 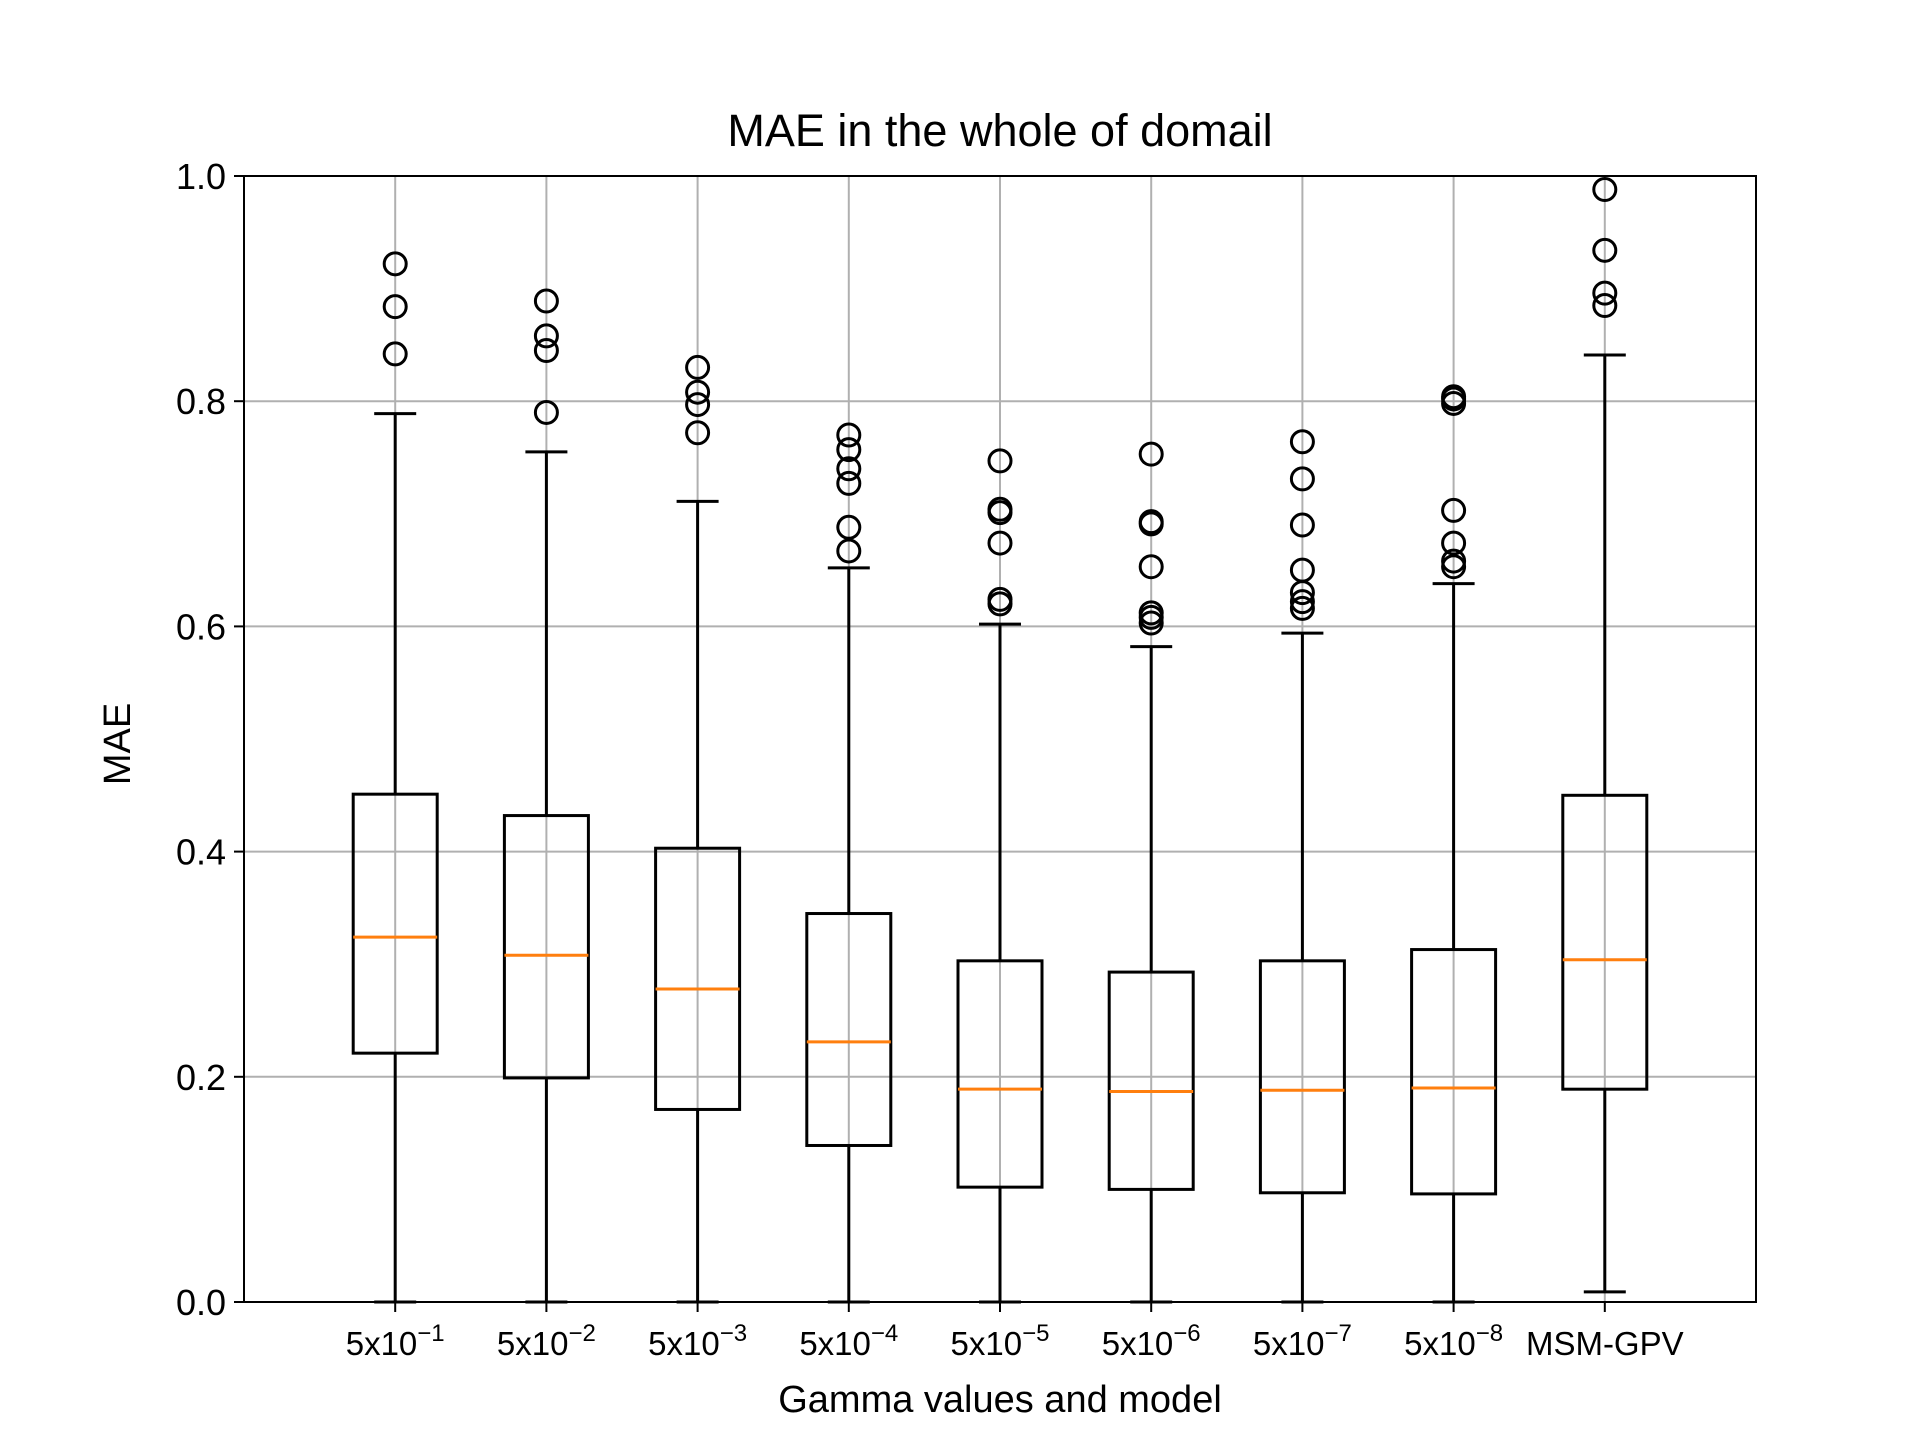 I want to click on x-tick-label: 5x10⁻⁷, so click(x=1302, y=1341).